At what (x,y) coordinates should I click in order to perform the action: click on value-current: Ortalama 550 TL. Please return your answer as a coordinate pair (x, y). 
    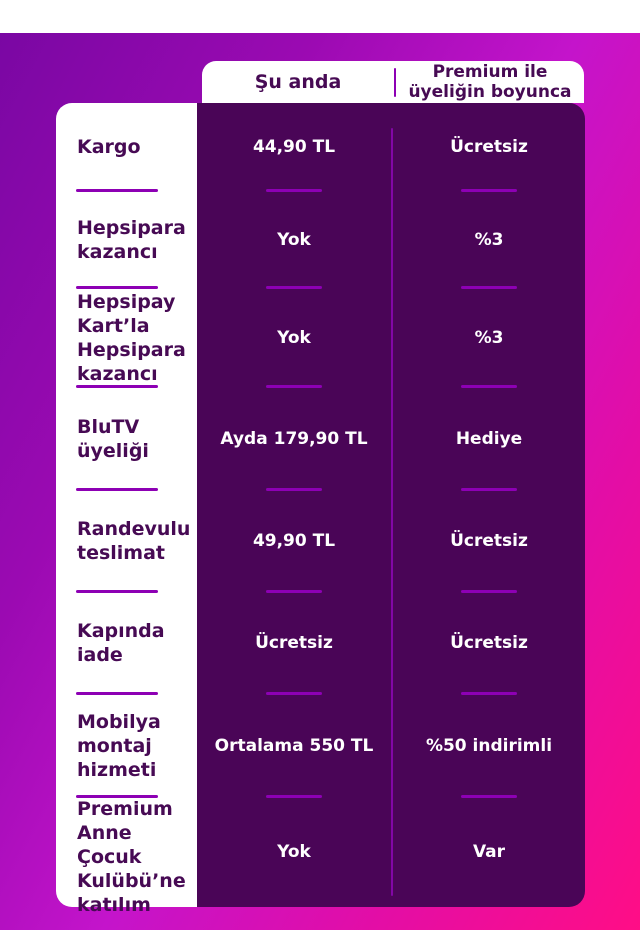
    Looking at the image, I should click on (294, 746).